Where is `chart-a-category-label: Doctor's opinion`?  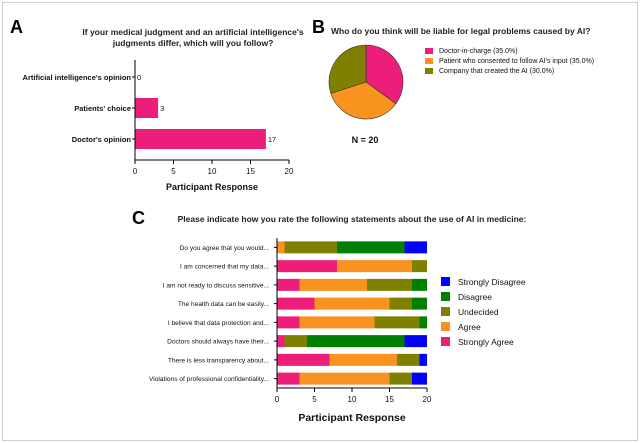
chart-a-category-label: Doctor's opinion is located at coordinates (102, 139).